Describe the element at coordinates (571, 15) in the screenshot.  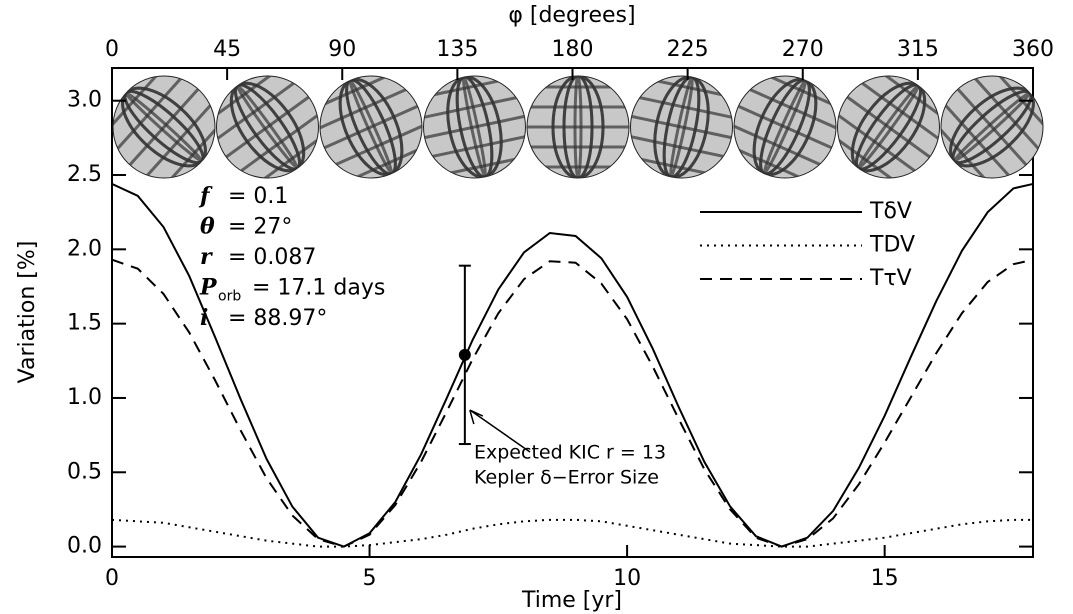
I see `top-axis-title: φ [degrees]` at that location.